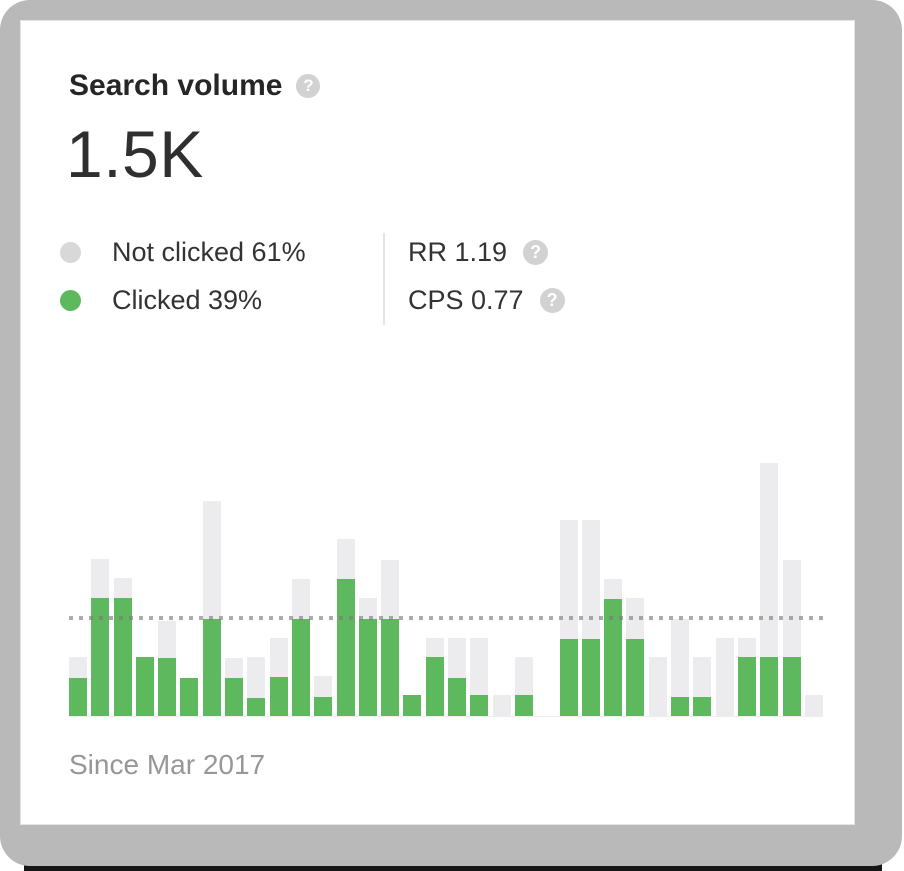 The height and width of the screenshot is (871, 904). I want to click on clicked-label: Clicked 39%, so click(187, 299).